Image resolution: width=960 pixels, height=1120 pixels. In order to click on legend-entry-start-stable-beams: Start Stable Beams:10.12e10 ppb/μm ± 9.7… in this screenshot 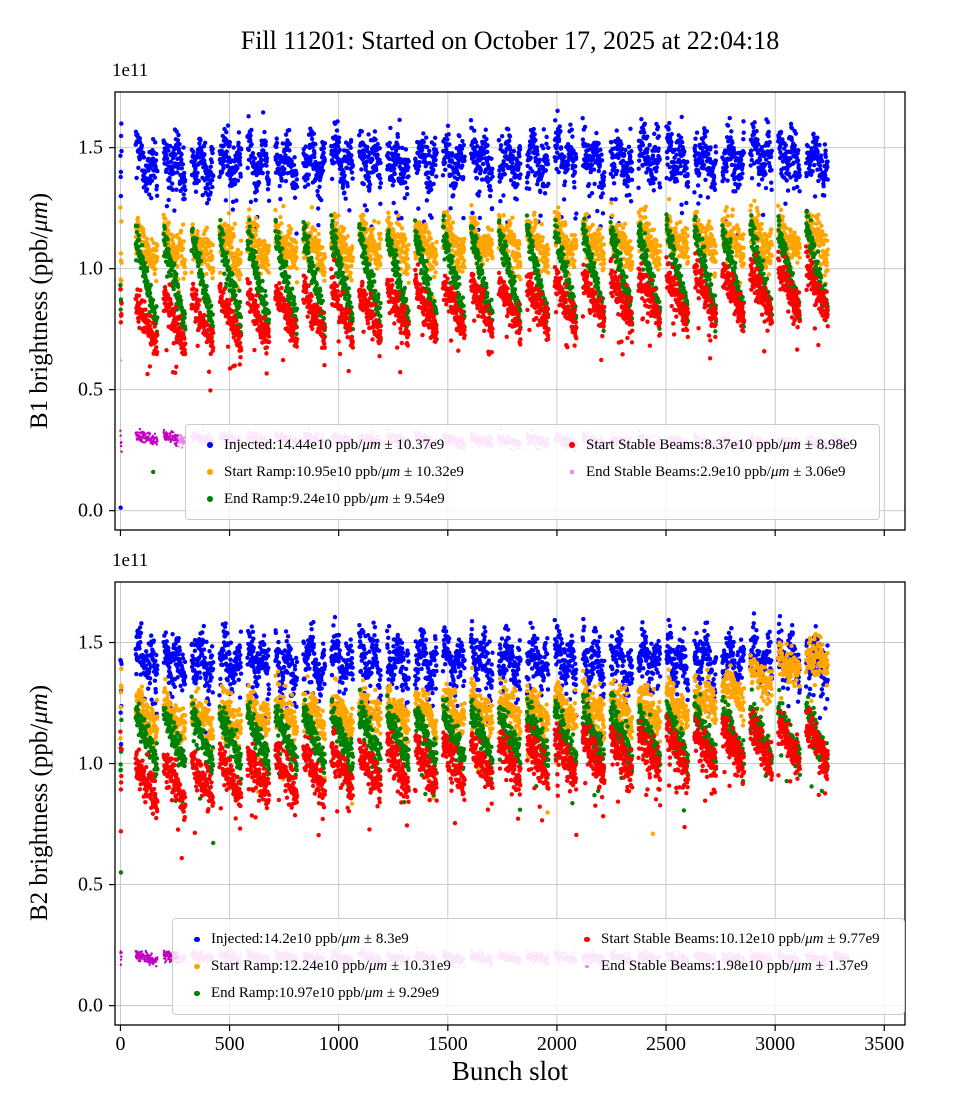, I will do `click(733, 939)`.